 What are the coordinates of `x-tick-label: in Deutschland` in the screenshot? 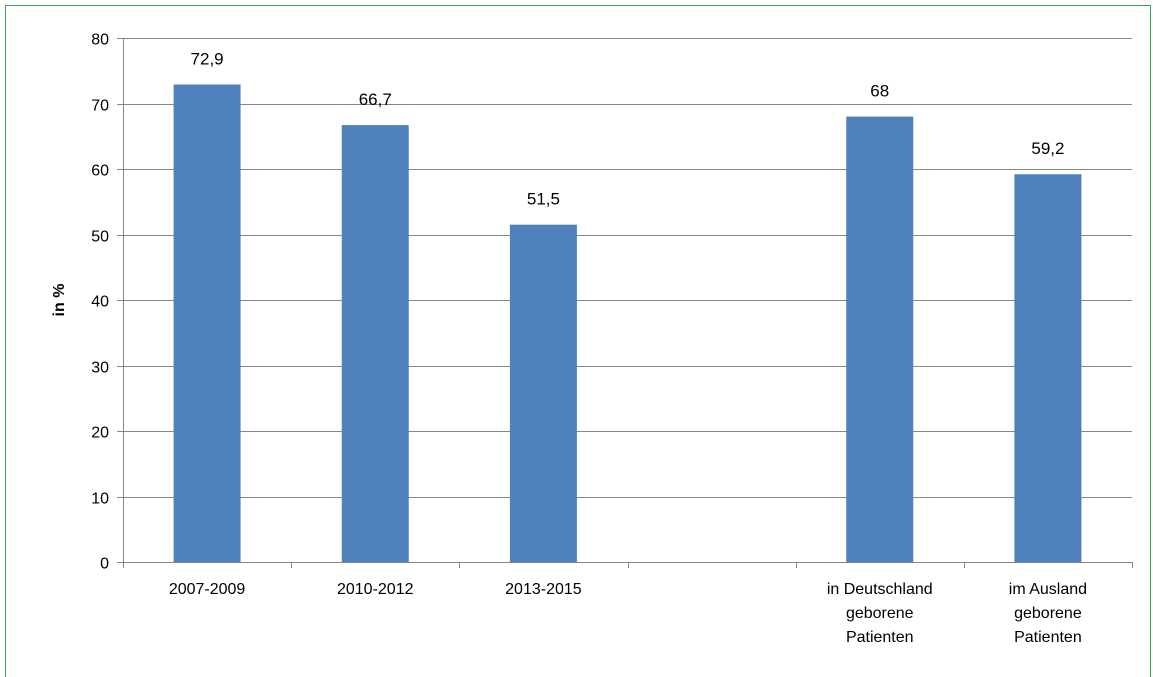 It's located at (880, 589).